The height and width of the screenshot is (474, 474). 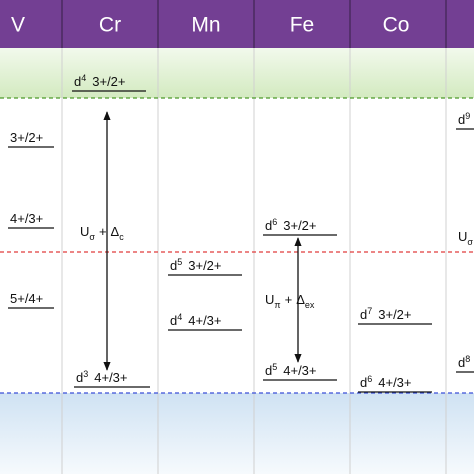 I want to click on delta-subscript: c, so click(x=121, y=237).